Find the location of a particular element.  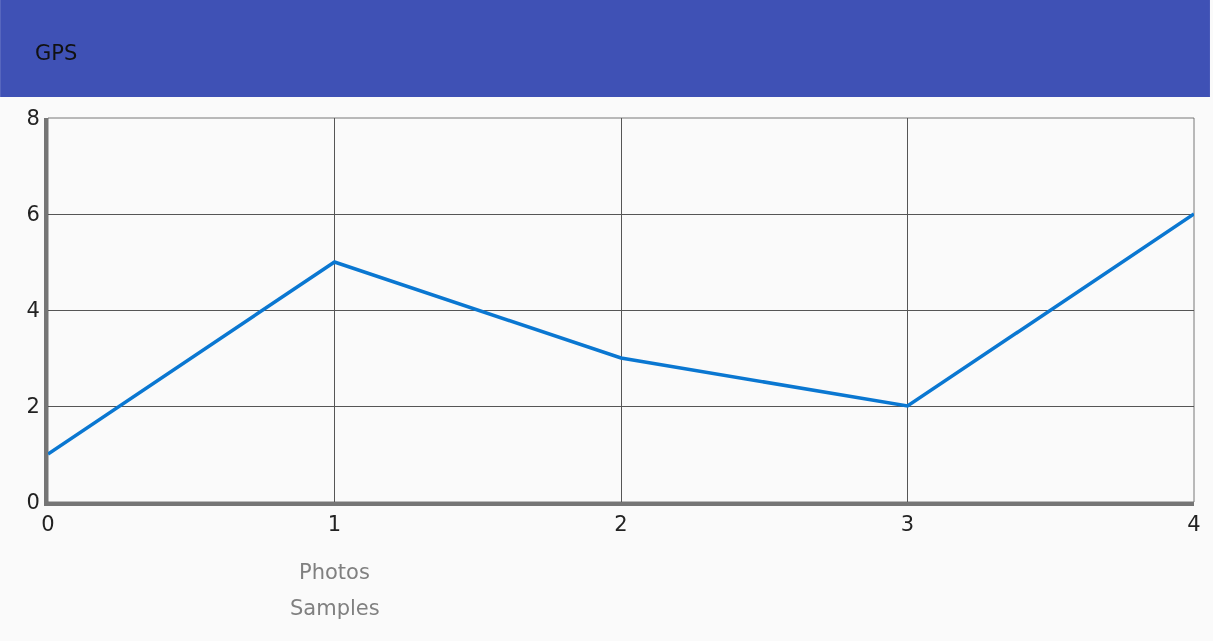

y-tick-label: 8 is located at coordinates (33, 118).